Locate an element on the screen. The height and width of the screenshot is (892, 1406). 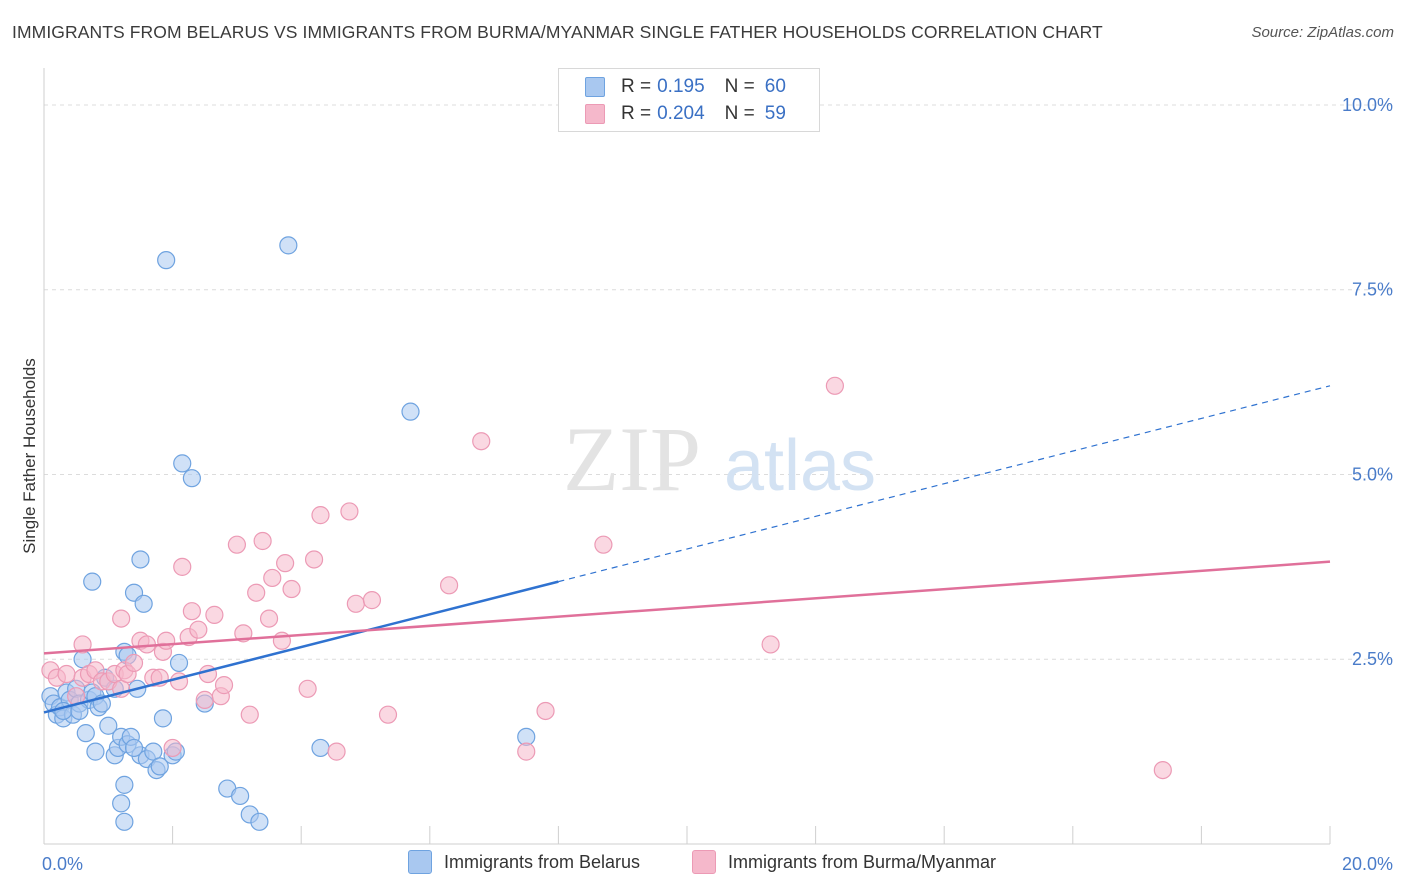
legend-row-burma: R = 0.204 N = 59 is located at coordinates (685, 114).